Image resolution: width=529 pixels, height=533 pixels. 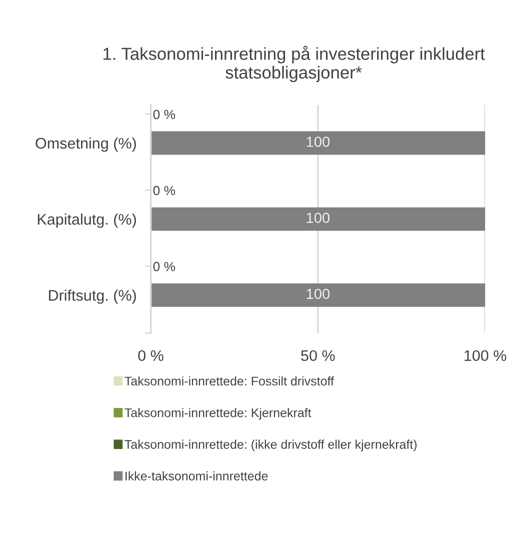 I want to click on legend-label: Taksonomi-innrettede: Fossilt drivstoff, so click(x=229, y=381).